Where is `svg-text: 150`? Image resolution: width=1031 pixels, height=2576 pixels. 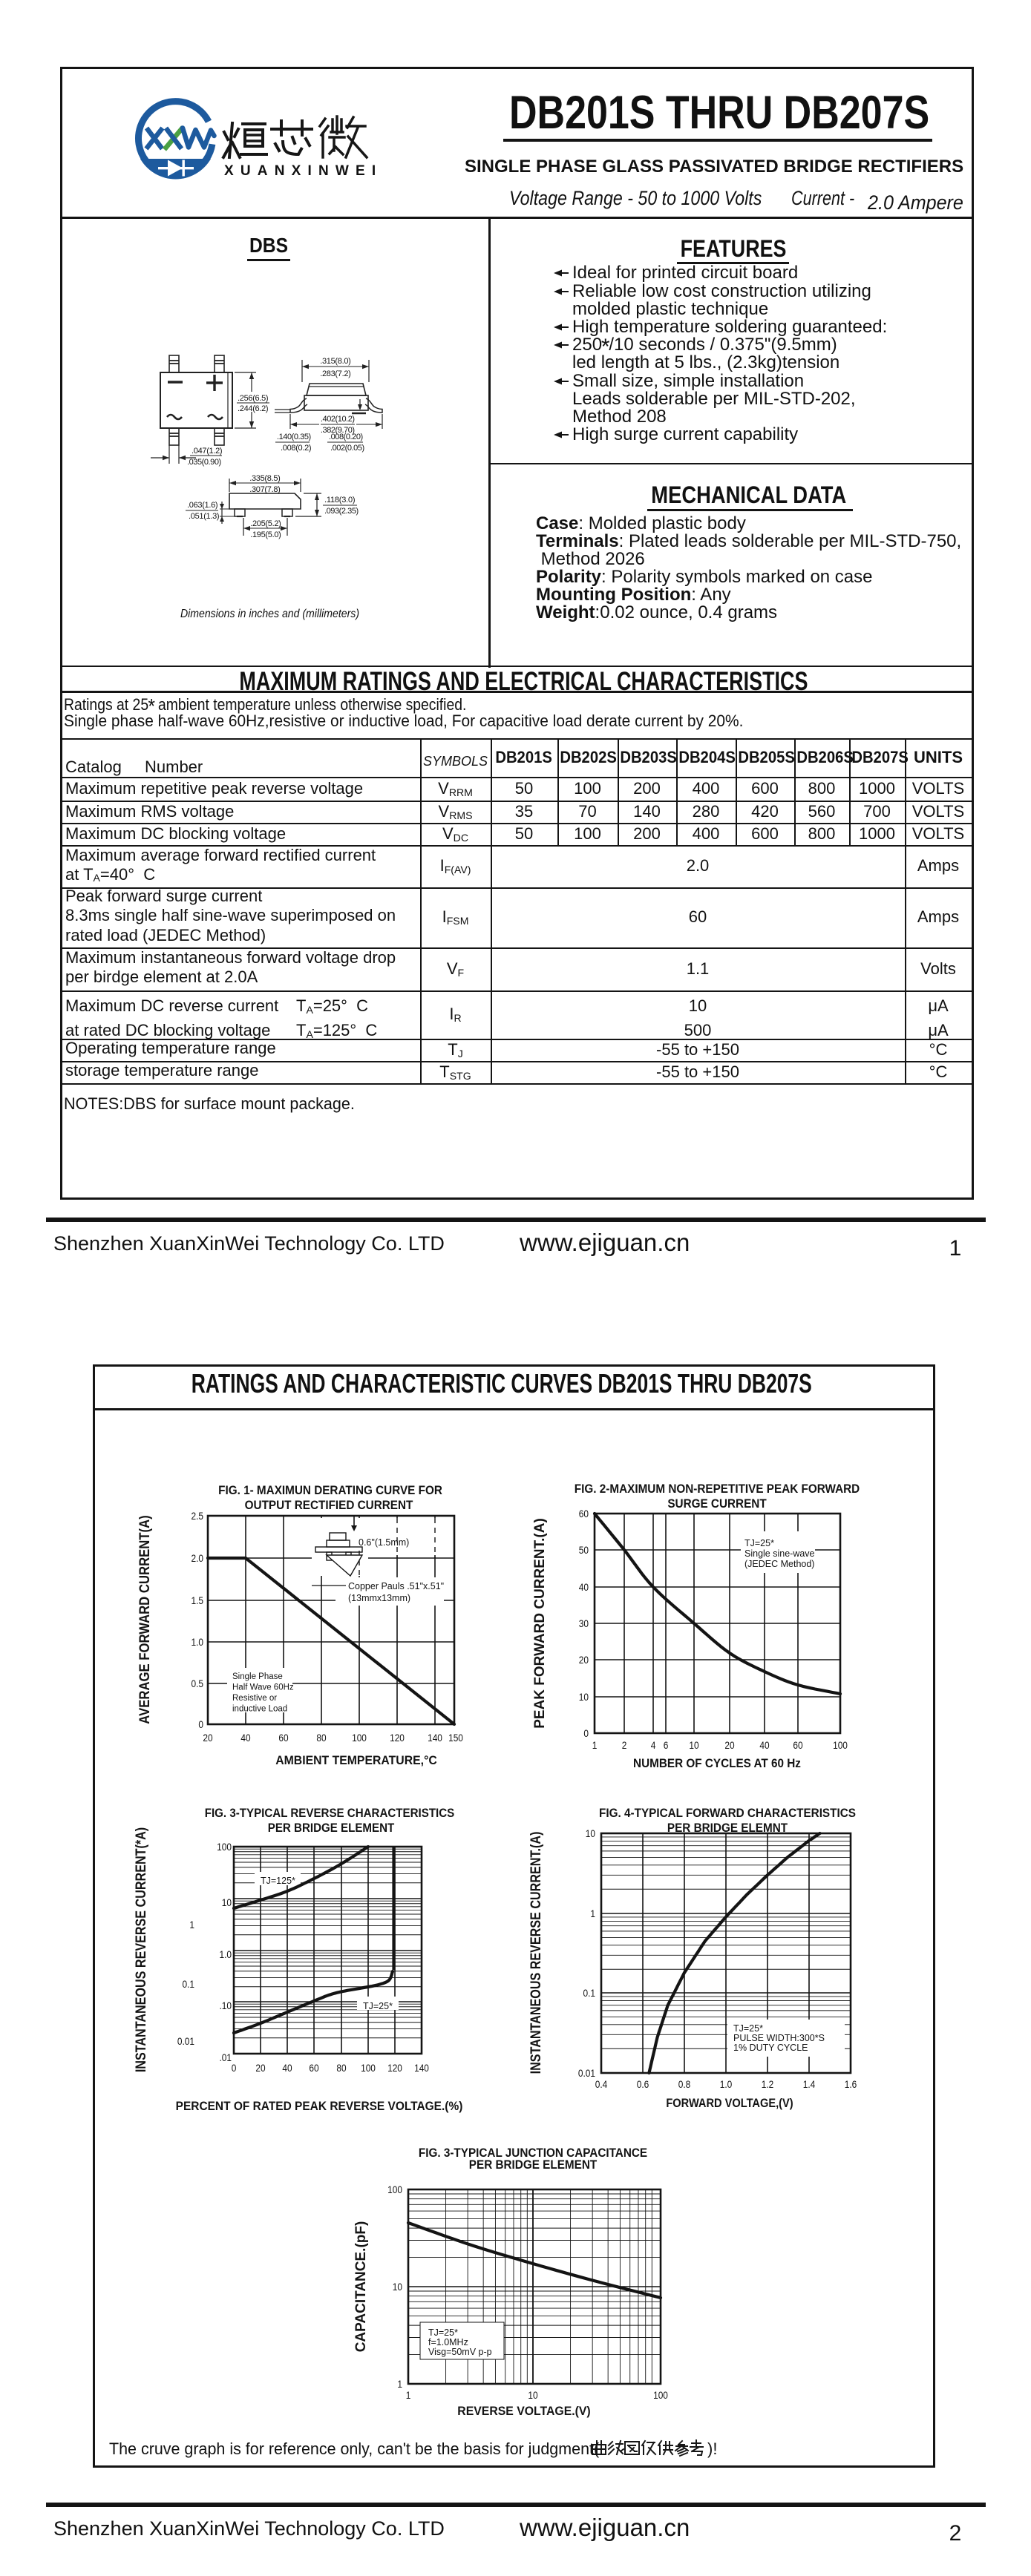
svg-text: 150 is located at coordinates (455, 1738).